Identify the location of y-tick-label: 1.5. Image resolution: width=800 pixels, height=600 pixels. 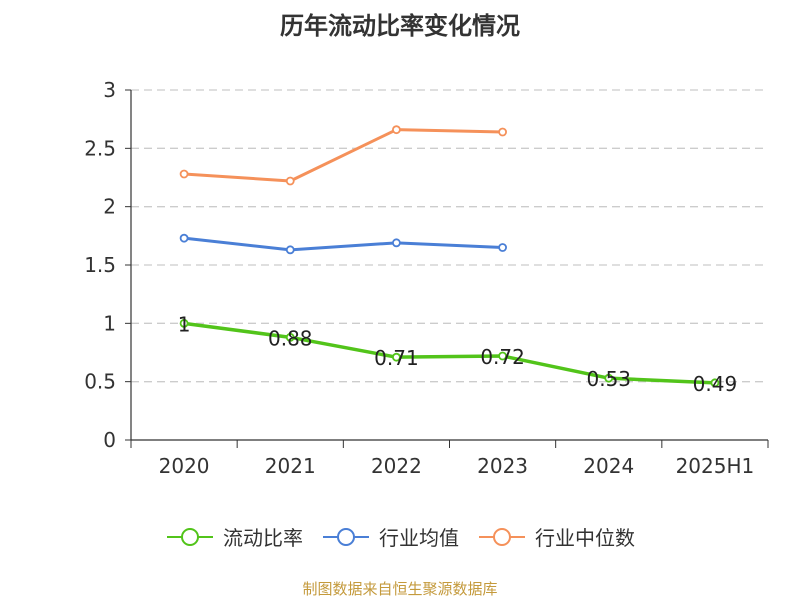
(100, 265).